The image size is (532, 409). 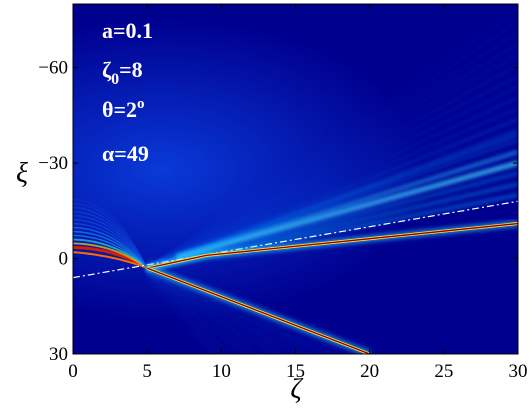 I want to click on x-tick-label: 10, so click(x=221, y=371).